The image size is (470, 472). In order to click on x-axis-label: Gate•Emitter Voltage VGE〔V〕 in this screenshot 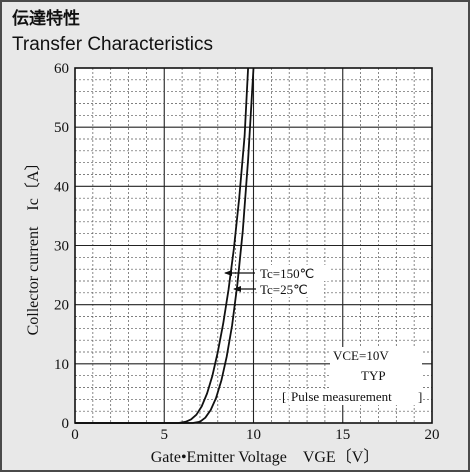, I will do `click(265, 457)`.